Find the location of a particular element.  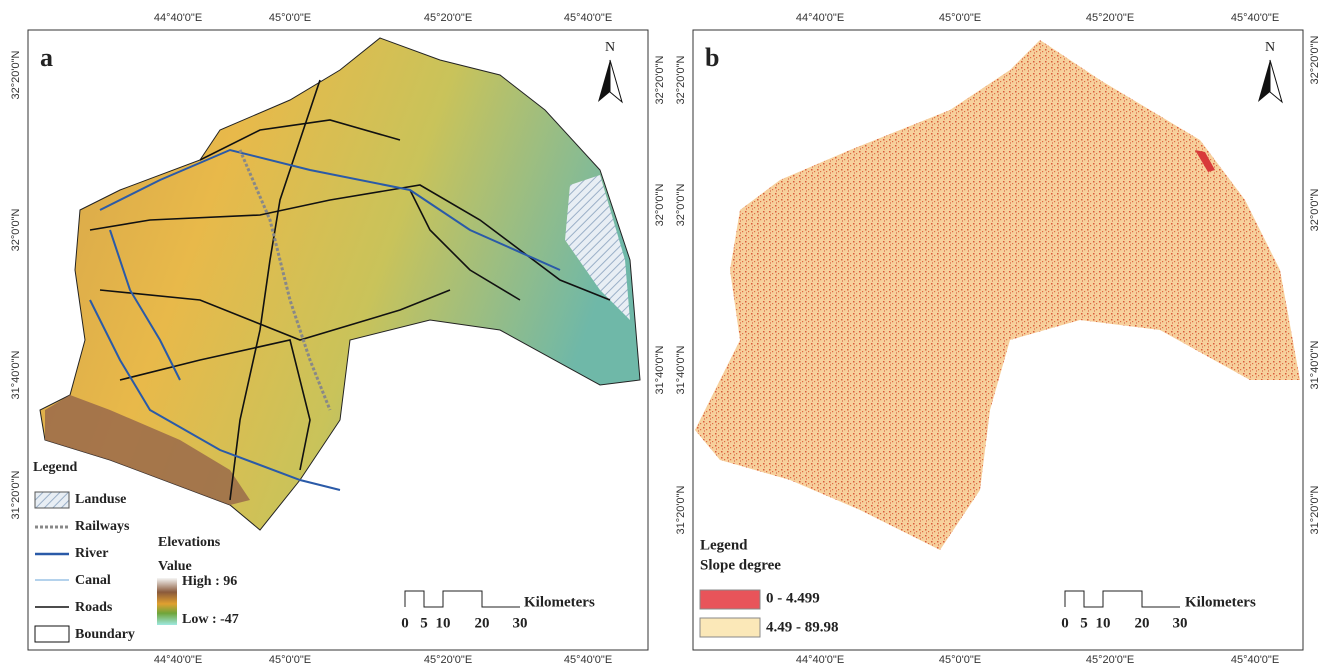

low-slope-patch is located at coordinates (1205, 161).